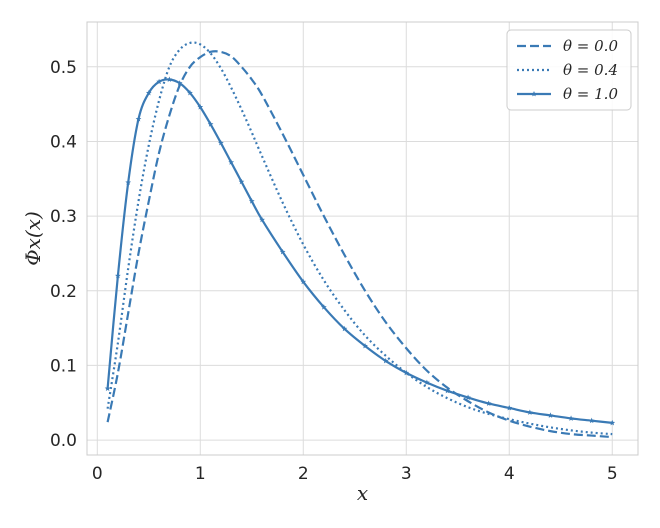 This screenshot has width=660, height=528. What do you see at coordinates (200, 474) in the screenshot?
I see `x-tick-label: 1` at bounding box center [200, 474].